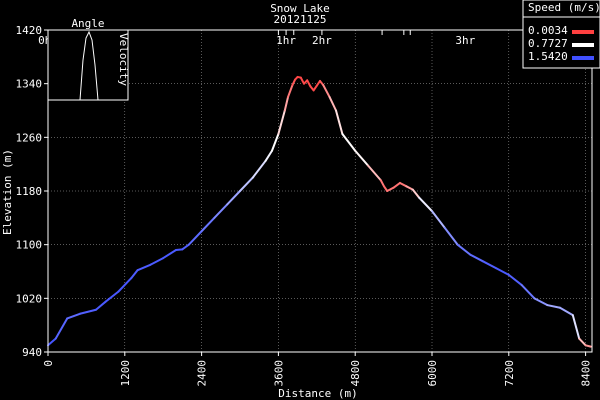  Describe the element at coordinates (465, 40) in the screenshot. I see `time-mark-label: 3hr` at that location.